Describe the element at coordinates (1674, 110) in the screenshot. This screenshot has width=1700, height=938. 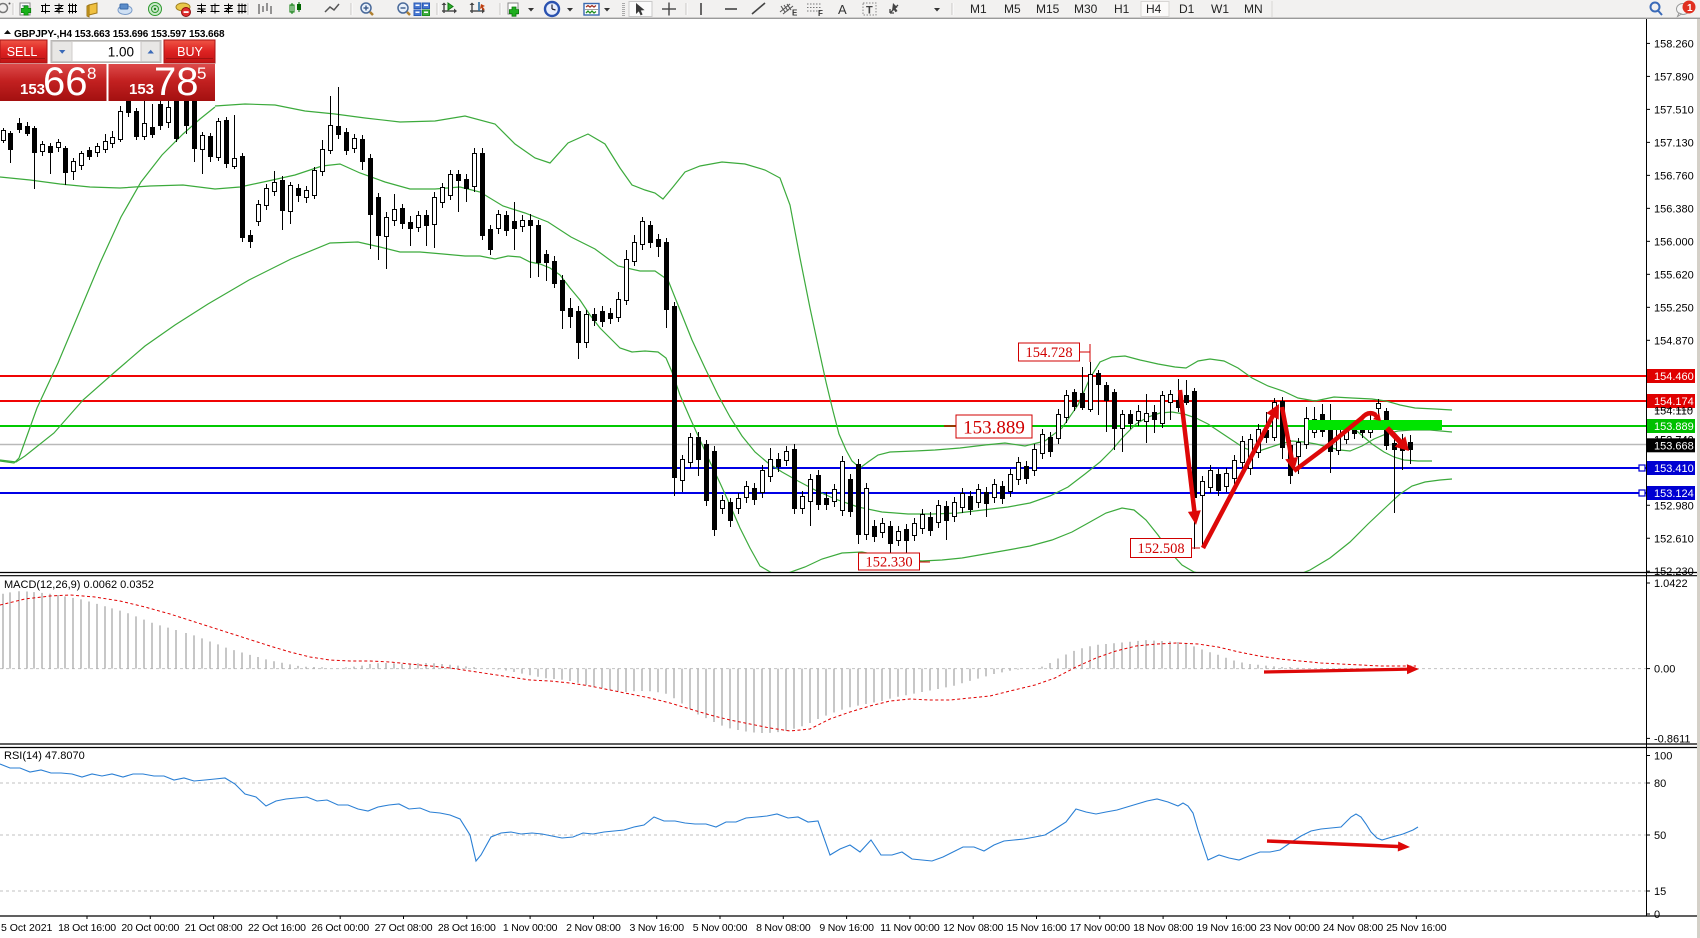
I see `svg-text: 157.510` at that location.